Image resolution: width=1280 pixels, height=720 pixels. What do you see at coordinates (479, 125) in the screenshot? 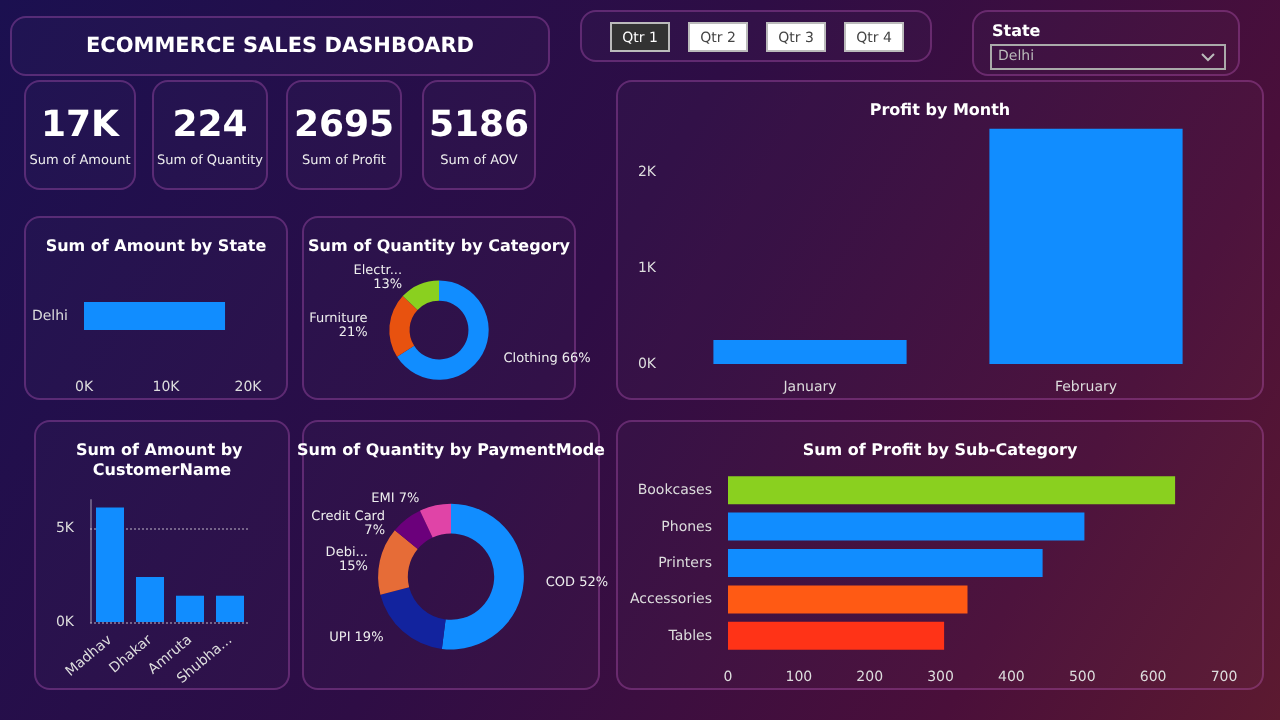
I see `text: 5186` at bounding box center [479, 125].